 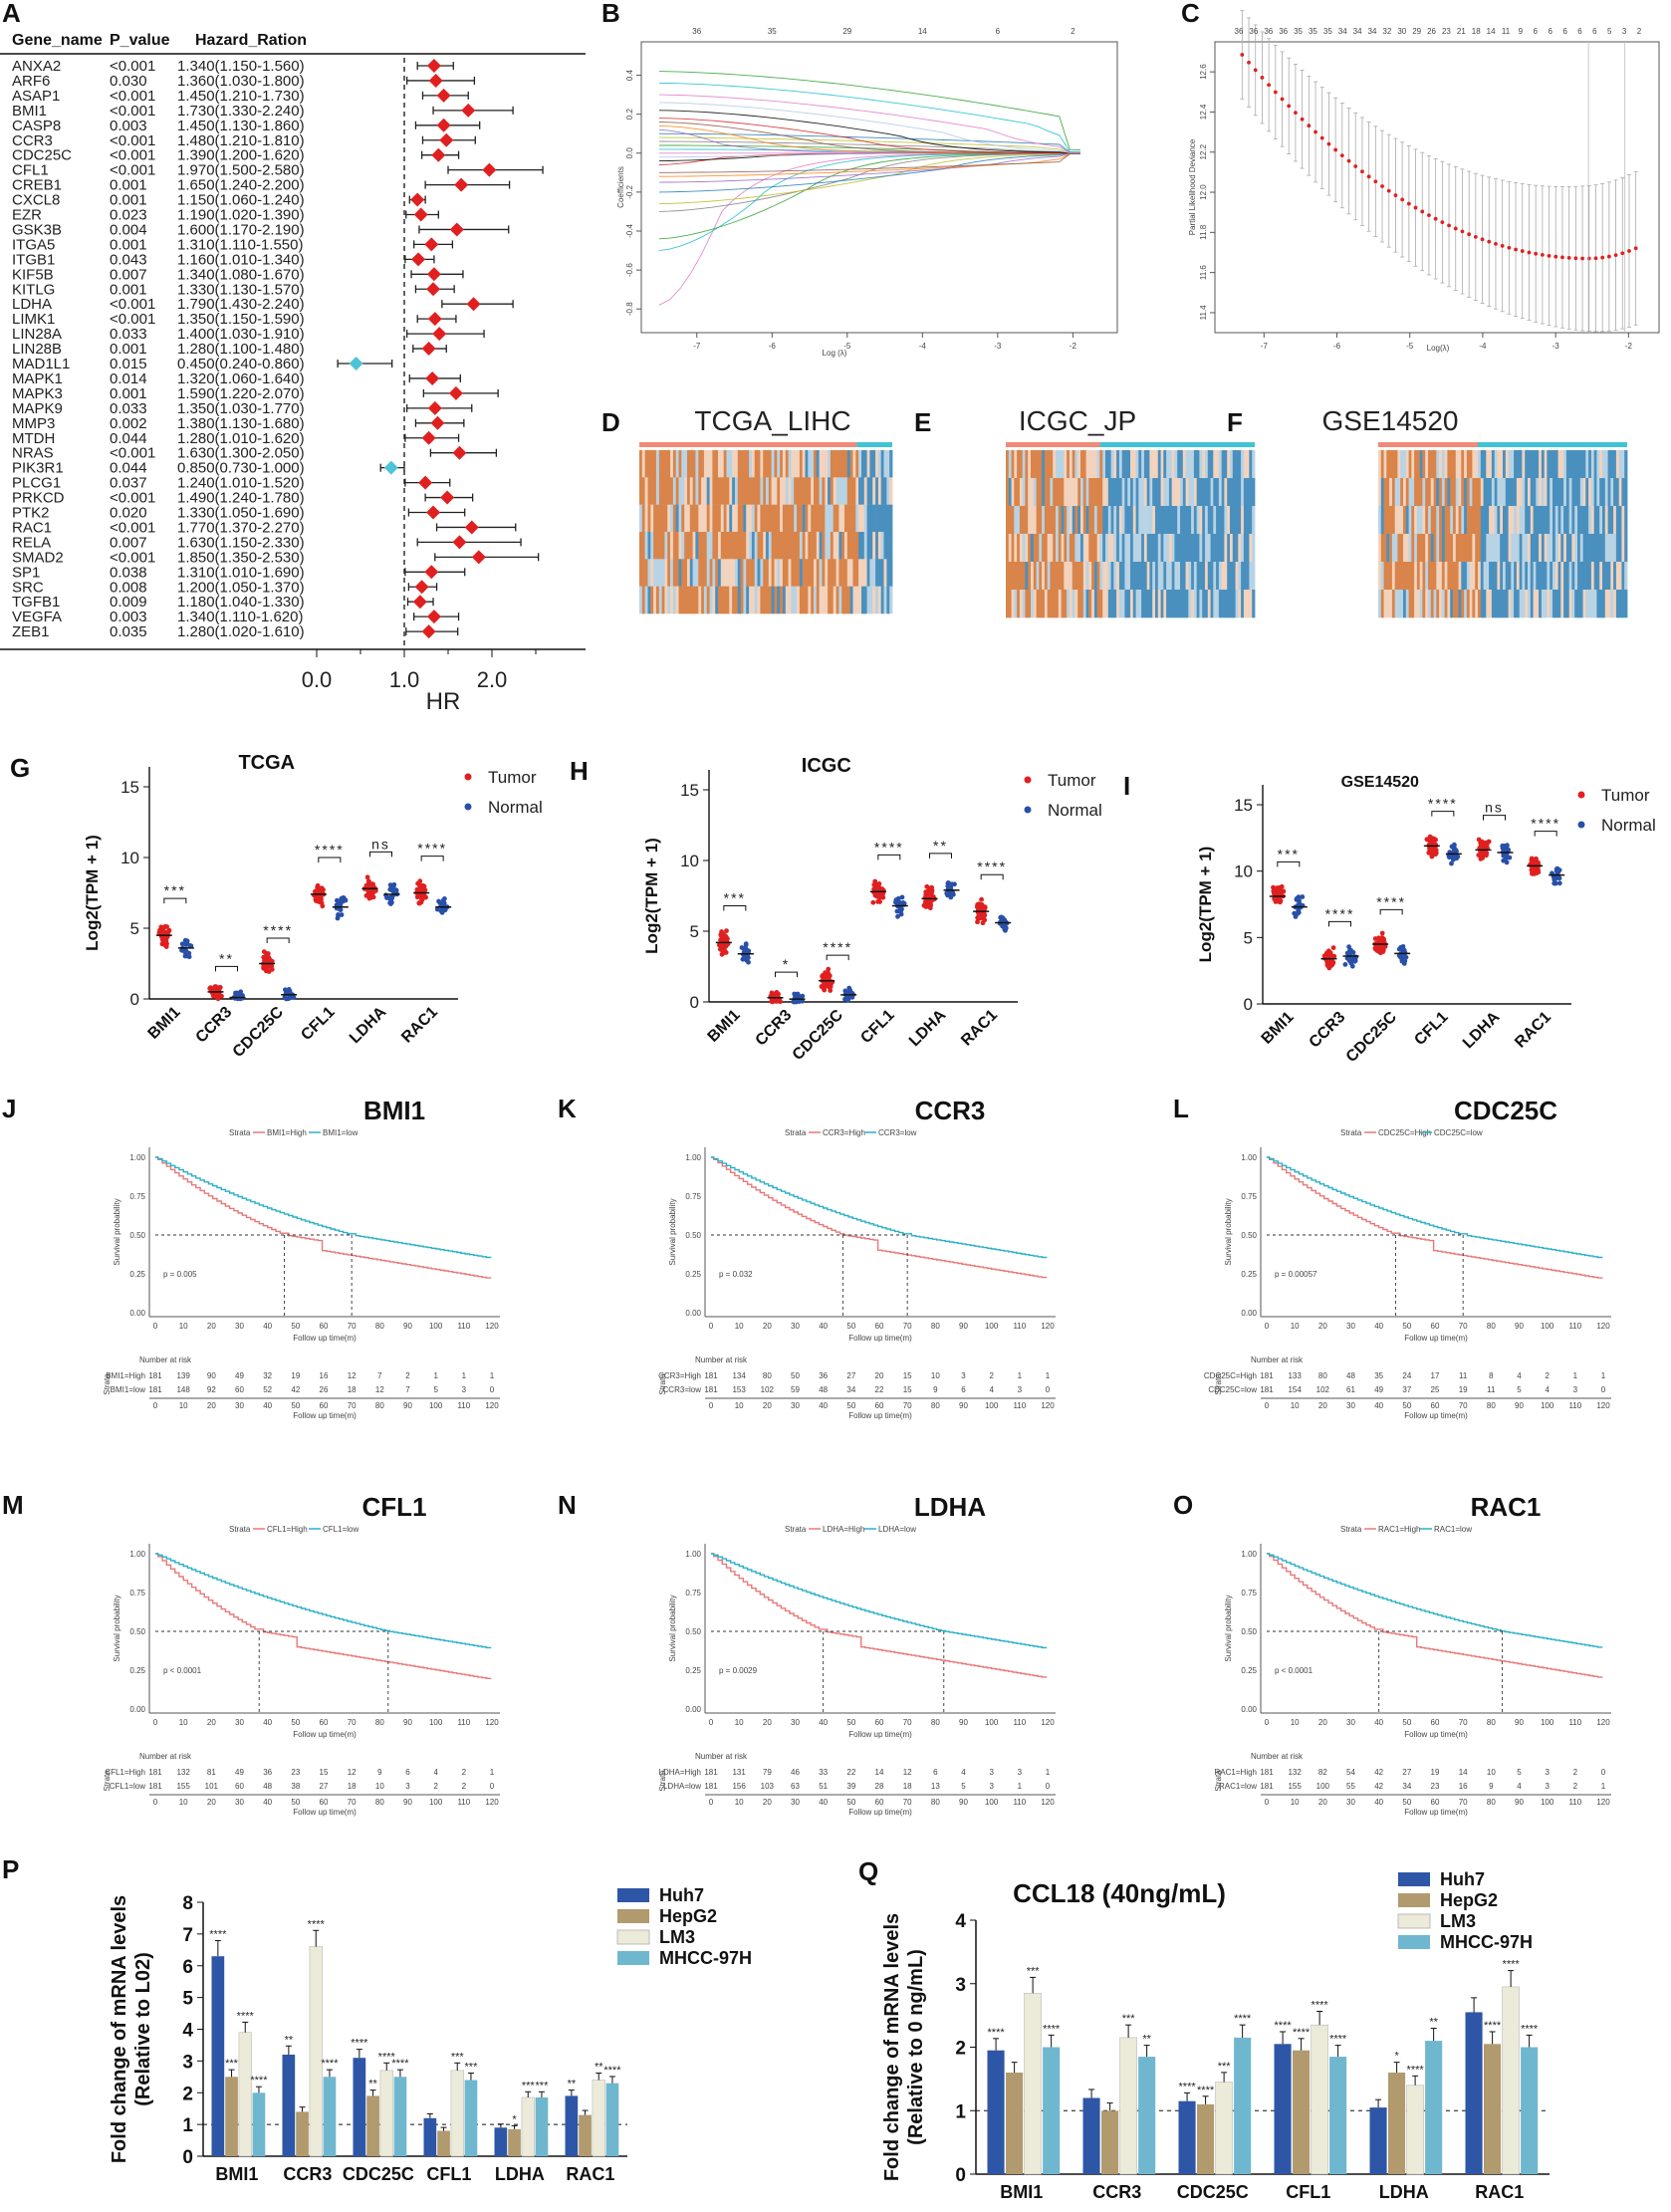 I want to click on km-risk-high: 1, so click(x=1575, y=1375).